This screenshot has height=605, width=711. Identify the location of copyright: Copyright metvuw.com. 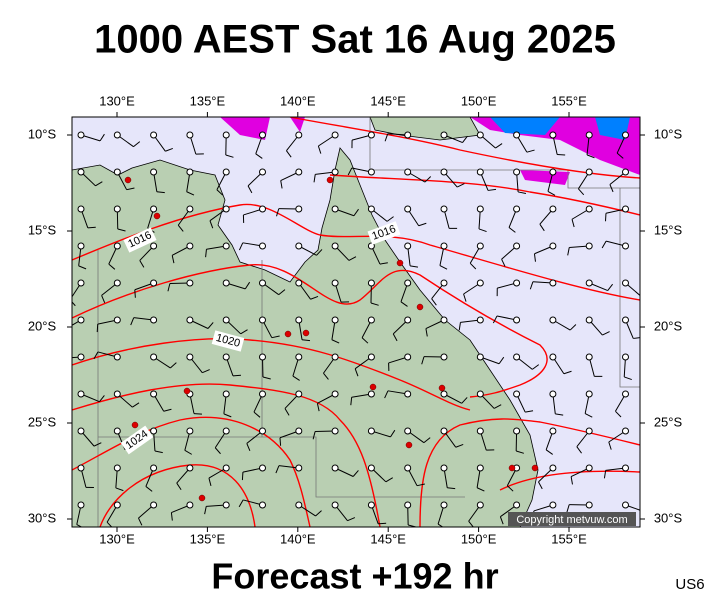
(571, 520).